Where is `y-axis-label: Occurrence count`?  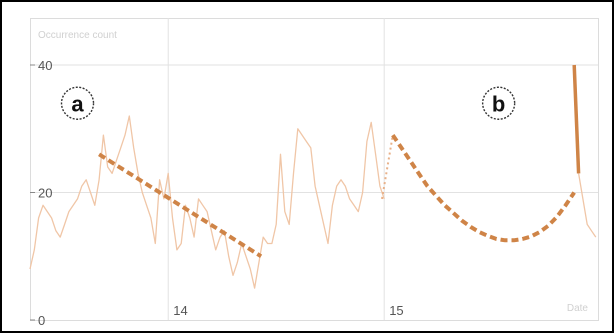 y-axis-label: Occurrence count is located at coordinates (77, 35).